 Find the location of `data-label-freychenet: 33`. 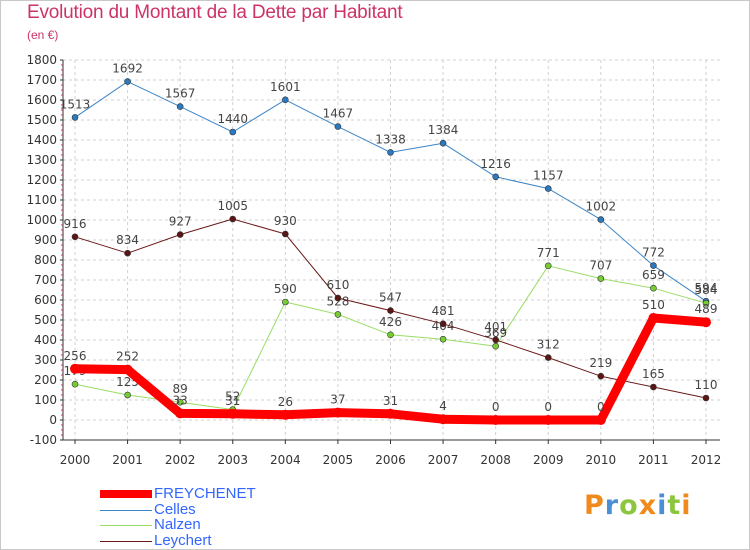

data-label-freychenet: 33 is located at coordinates (180, 400).